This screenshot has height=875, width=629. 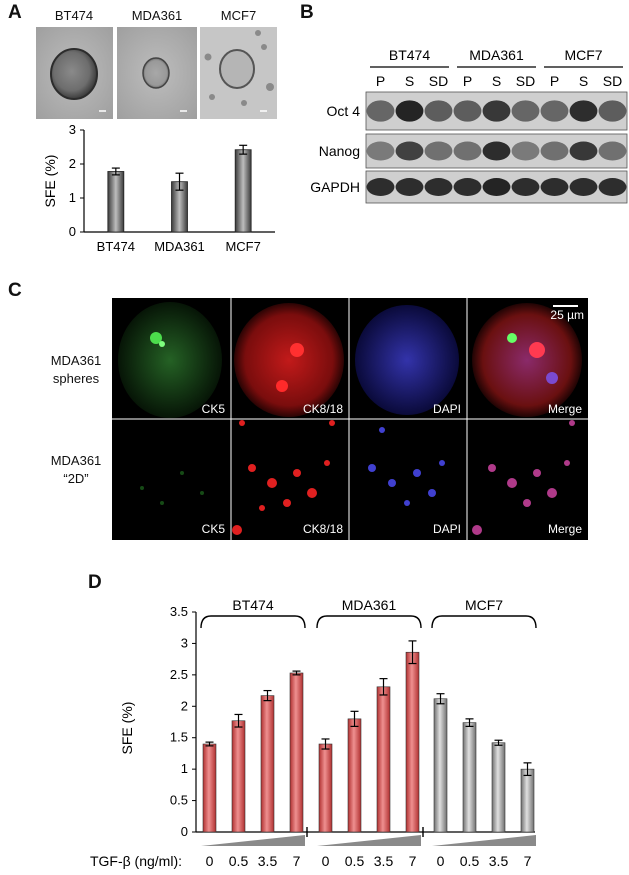 I want to click on bar-bt474, so click(x=116, y=202).